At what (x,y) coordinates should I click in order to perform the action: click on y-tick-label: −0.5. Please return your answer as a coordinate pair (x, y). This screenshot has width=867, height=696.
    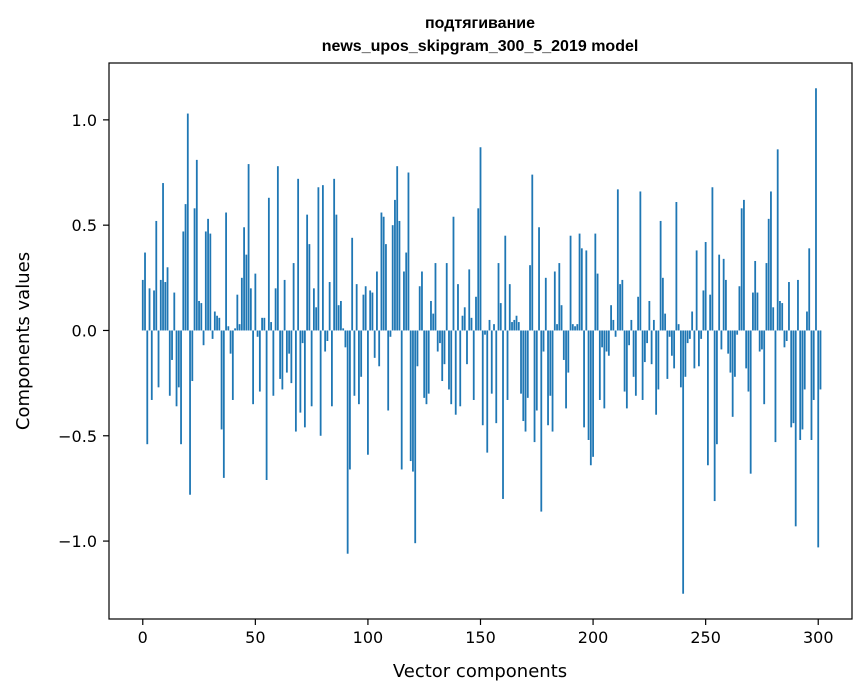
    Looking at the image, I should click on (77, 436).